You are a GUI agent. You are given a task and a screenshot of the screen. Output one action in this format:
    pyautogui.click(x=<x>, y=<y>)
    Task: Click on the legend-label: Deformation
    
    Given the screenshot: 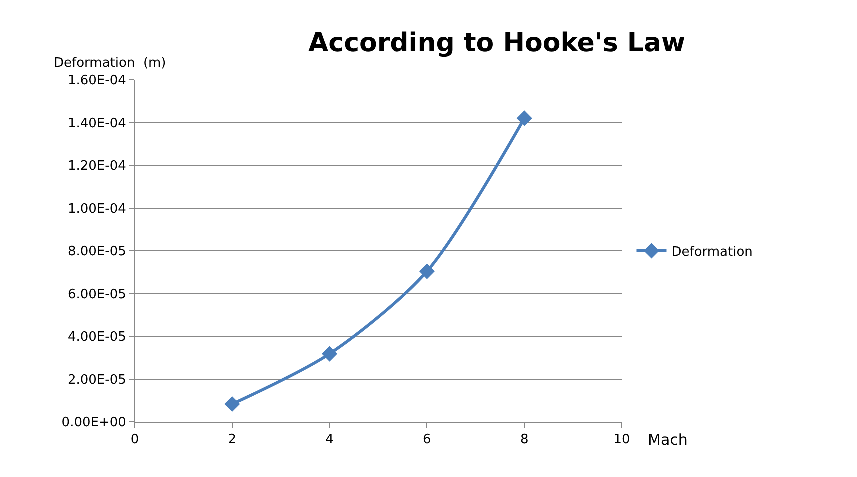 What is the action you would take?
    pyautogui.click(x=712, y=252)
    